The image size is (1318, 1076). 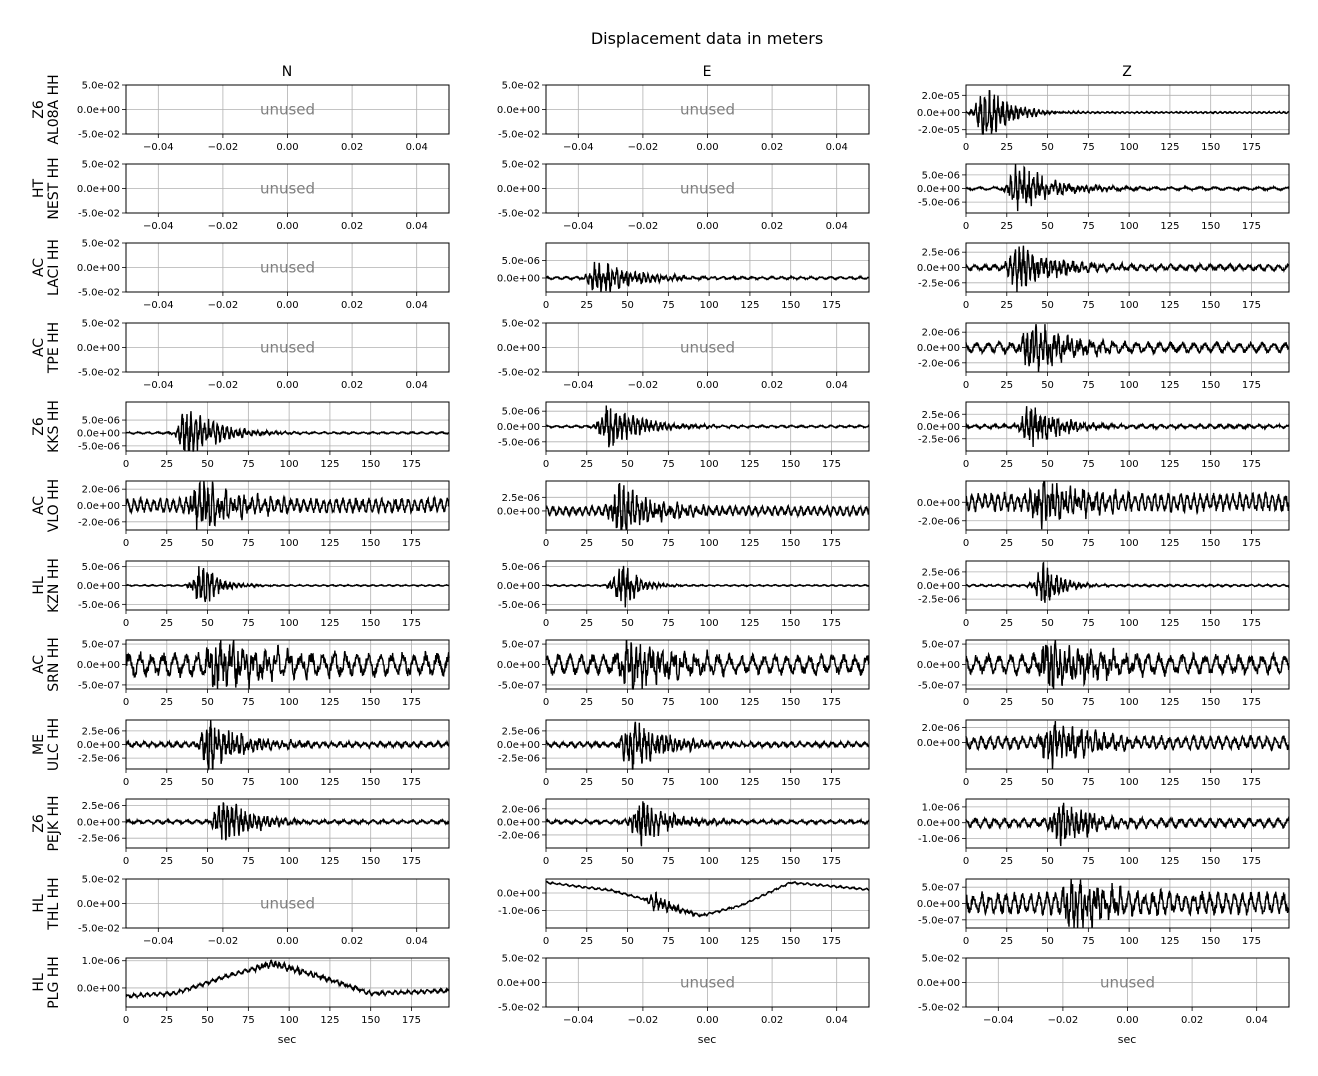 I want to click on row-label-al08a: Z6AL08A HH, so click(x=46, y=109).